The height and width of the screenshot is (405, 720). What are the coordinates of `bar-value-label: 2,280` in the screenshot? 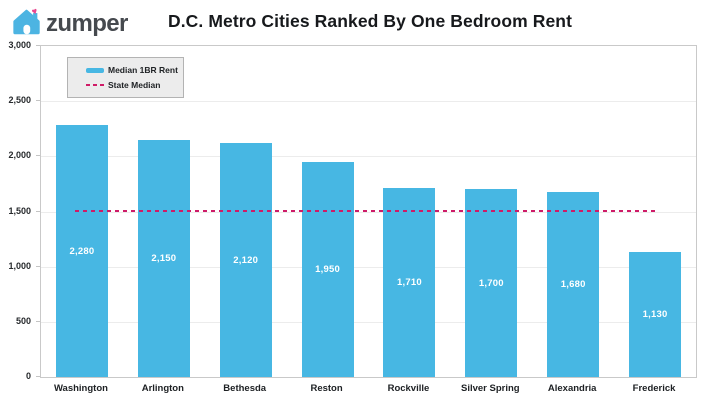 It's located at (82, 251).